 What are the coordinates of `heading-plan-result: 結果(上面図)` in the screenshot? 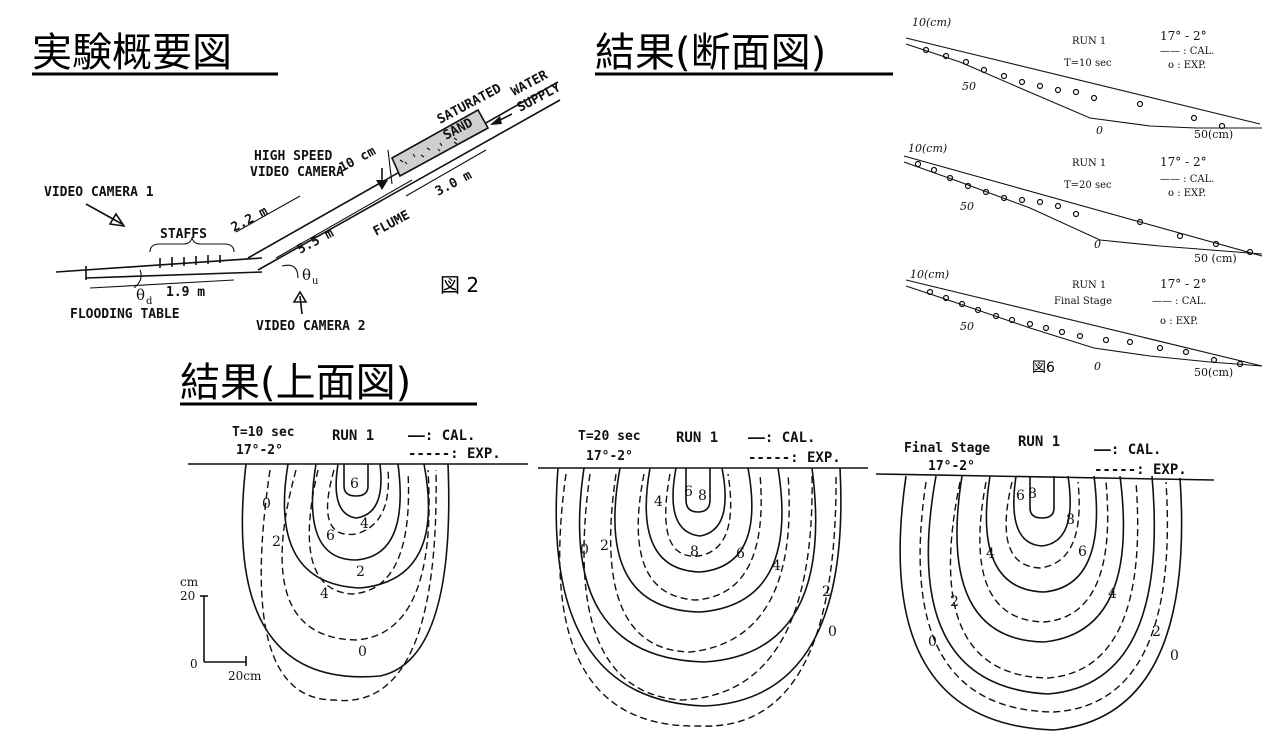 It's located at (295, 383).